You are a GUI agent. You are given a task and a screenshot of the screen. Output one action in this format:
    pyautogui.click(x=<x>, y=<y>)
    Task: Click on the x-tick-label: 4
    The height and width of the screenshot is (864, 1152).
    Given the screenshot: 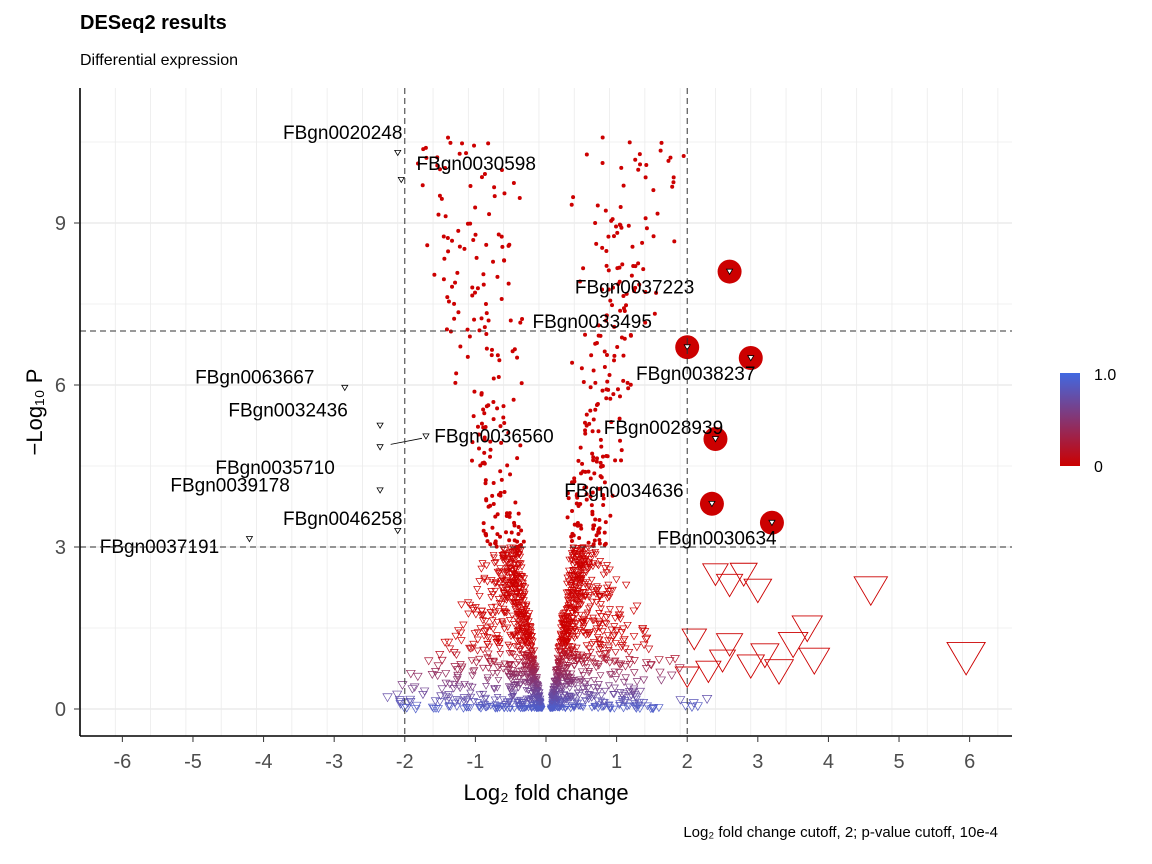 What is the action you would take?
    pyautogui.click(x=828, y=762)
    